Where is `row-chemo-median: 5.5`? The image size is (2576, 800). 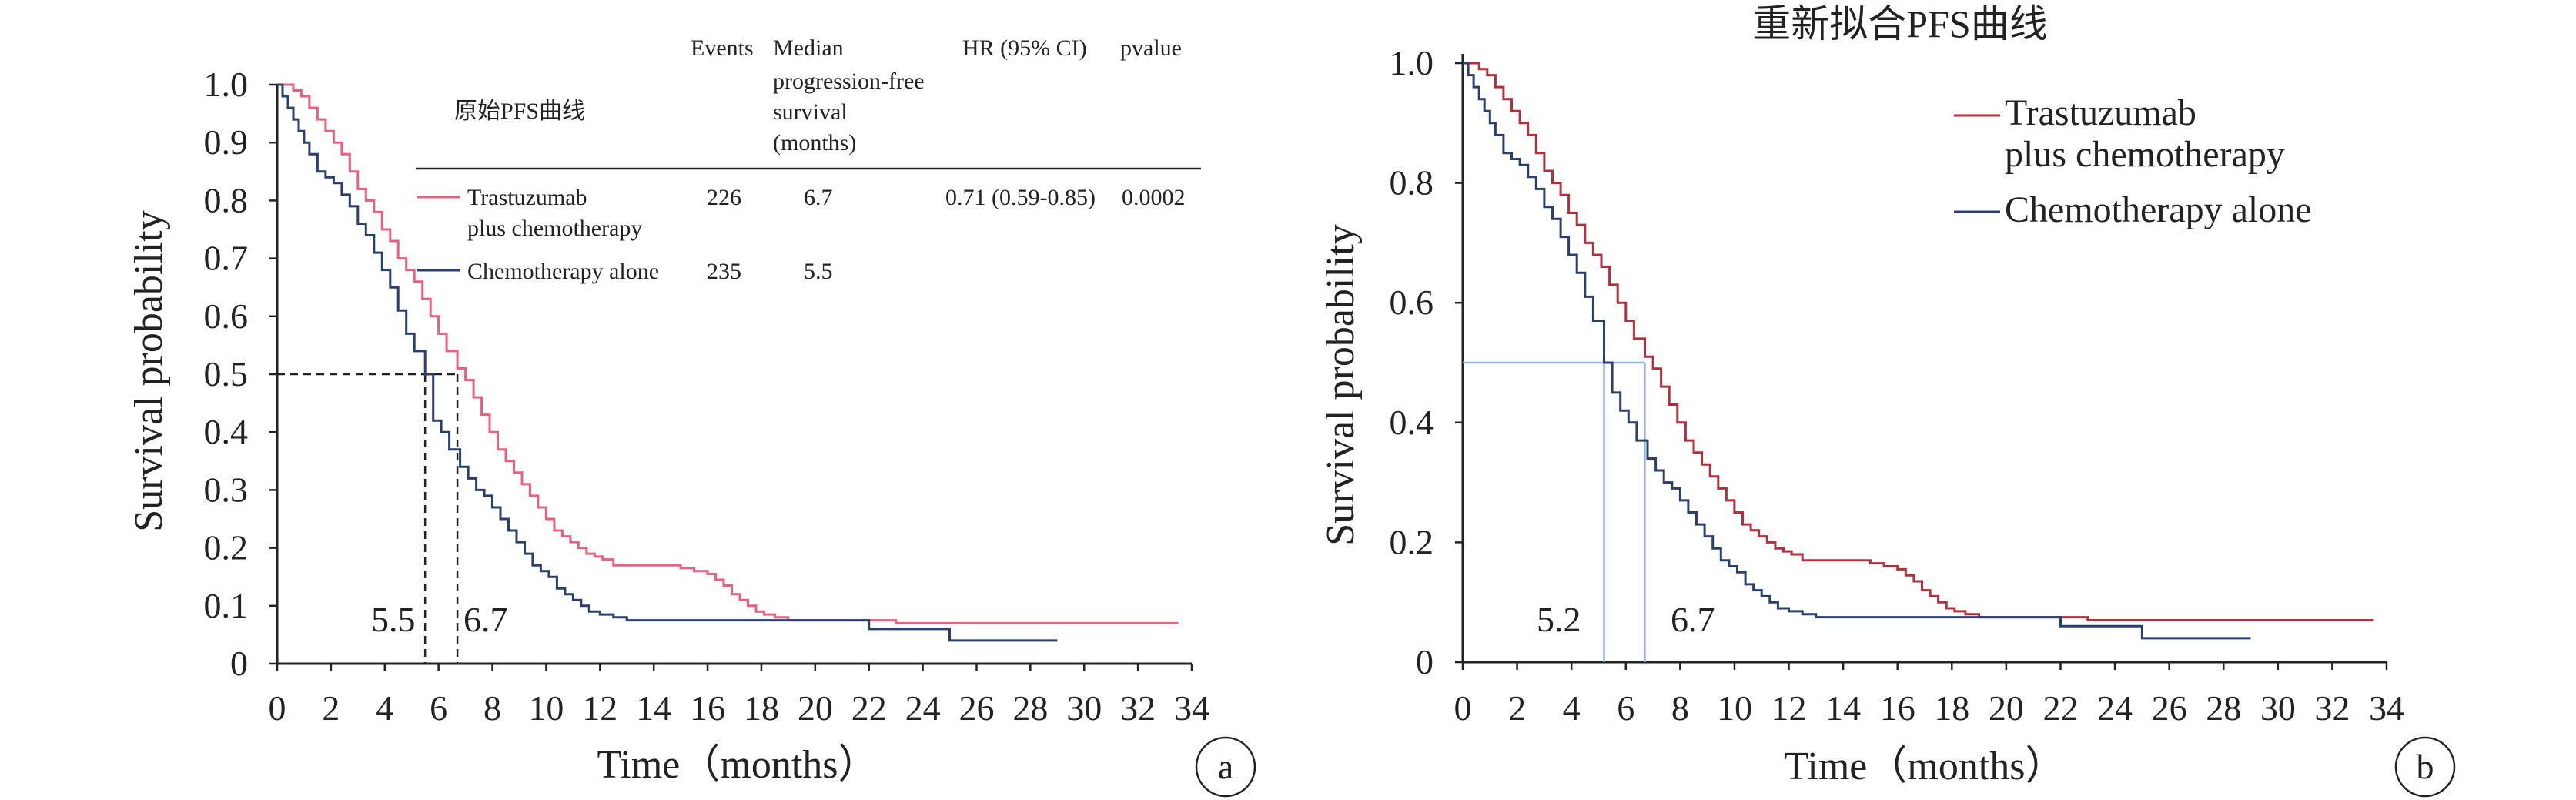 row-chemo-median: 5.5 is located at coordinates (818, 271).